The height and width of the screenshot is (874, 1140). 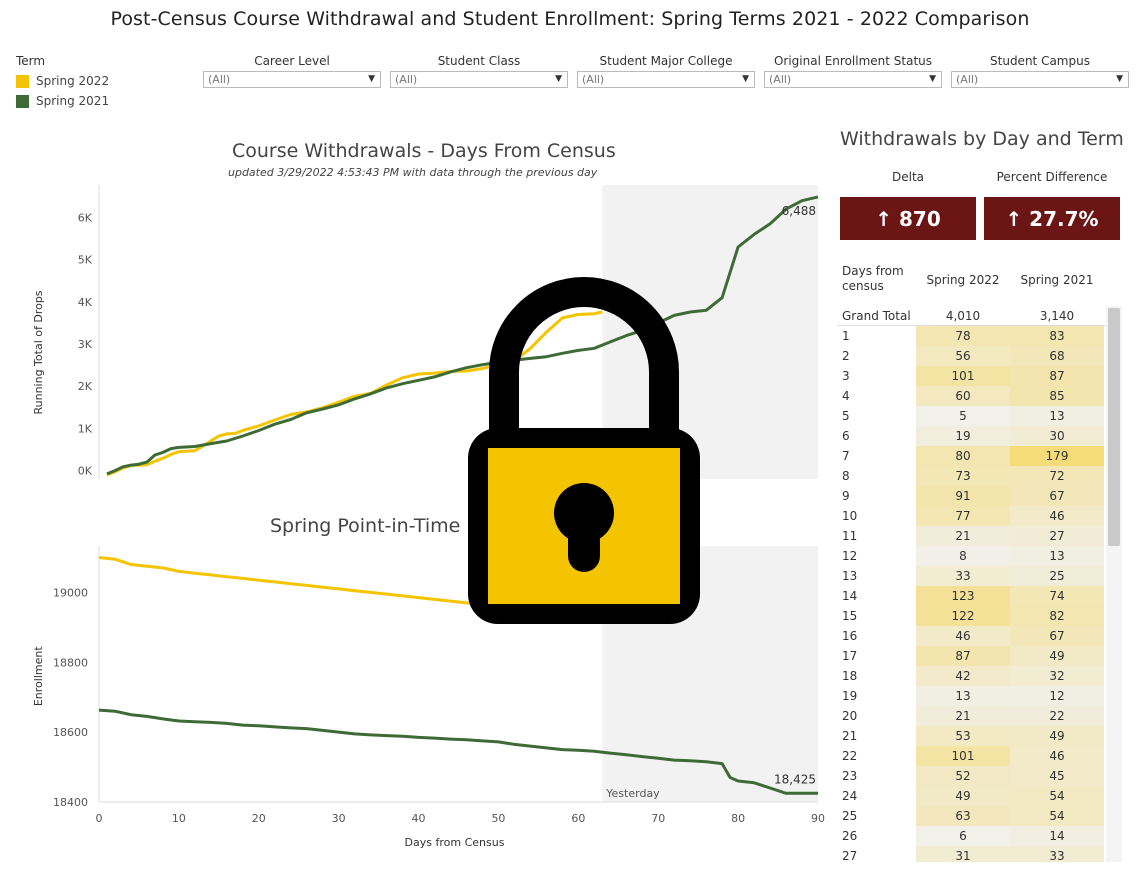 What do you see at coordinates (1057, 776) in the screenshot?
I see `cell-spring-2021: 45` at bounding box center [1057, 776].